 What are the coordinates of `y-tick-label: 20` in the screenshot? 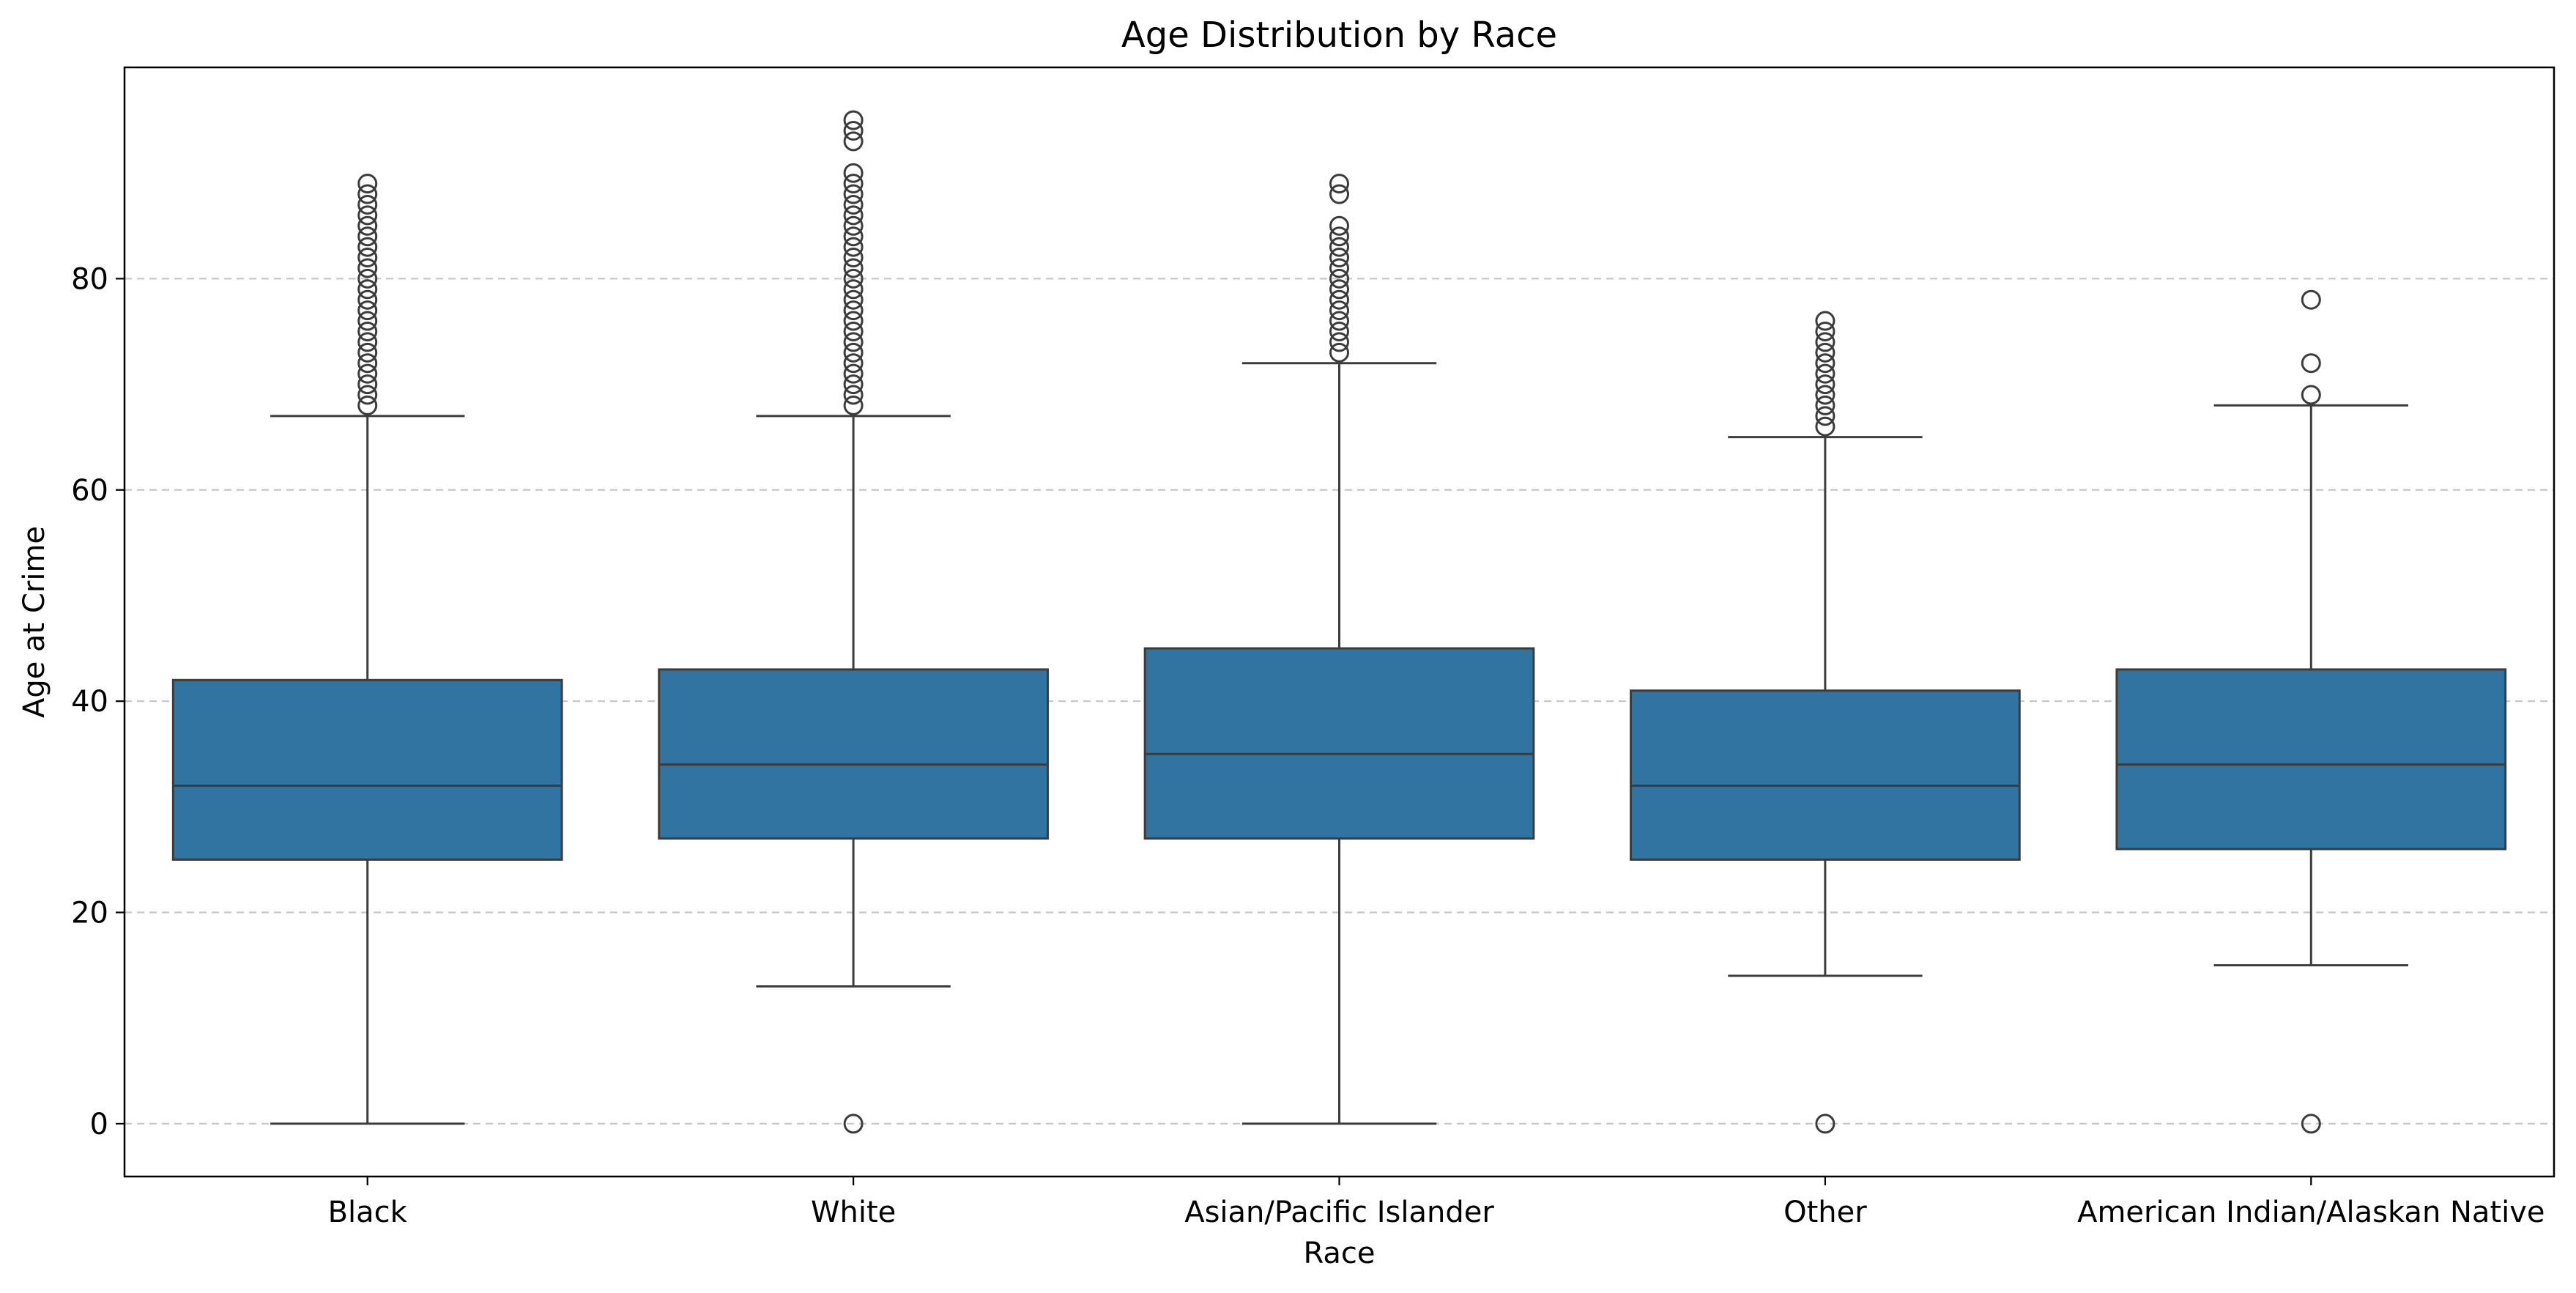 It's located at (89, 914).